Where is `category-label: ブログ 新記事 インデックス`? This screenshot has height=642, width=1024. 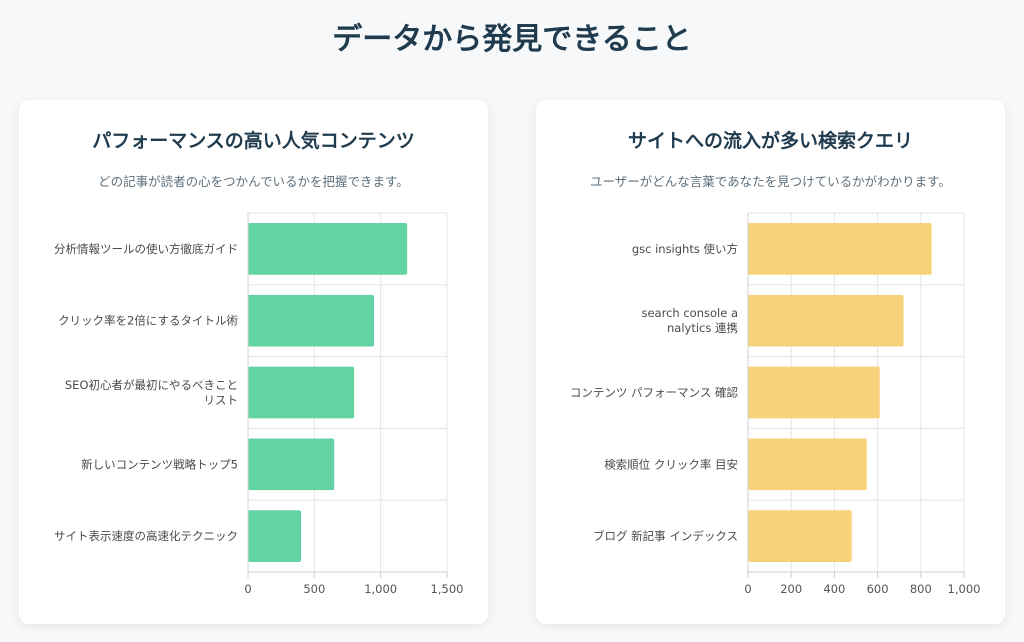 category-label: ブログ 新記事 インデックス is located at coordinates (665, 536).